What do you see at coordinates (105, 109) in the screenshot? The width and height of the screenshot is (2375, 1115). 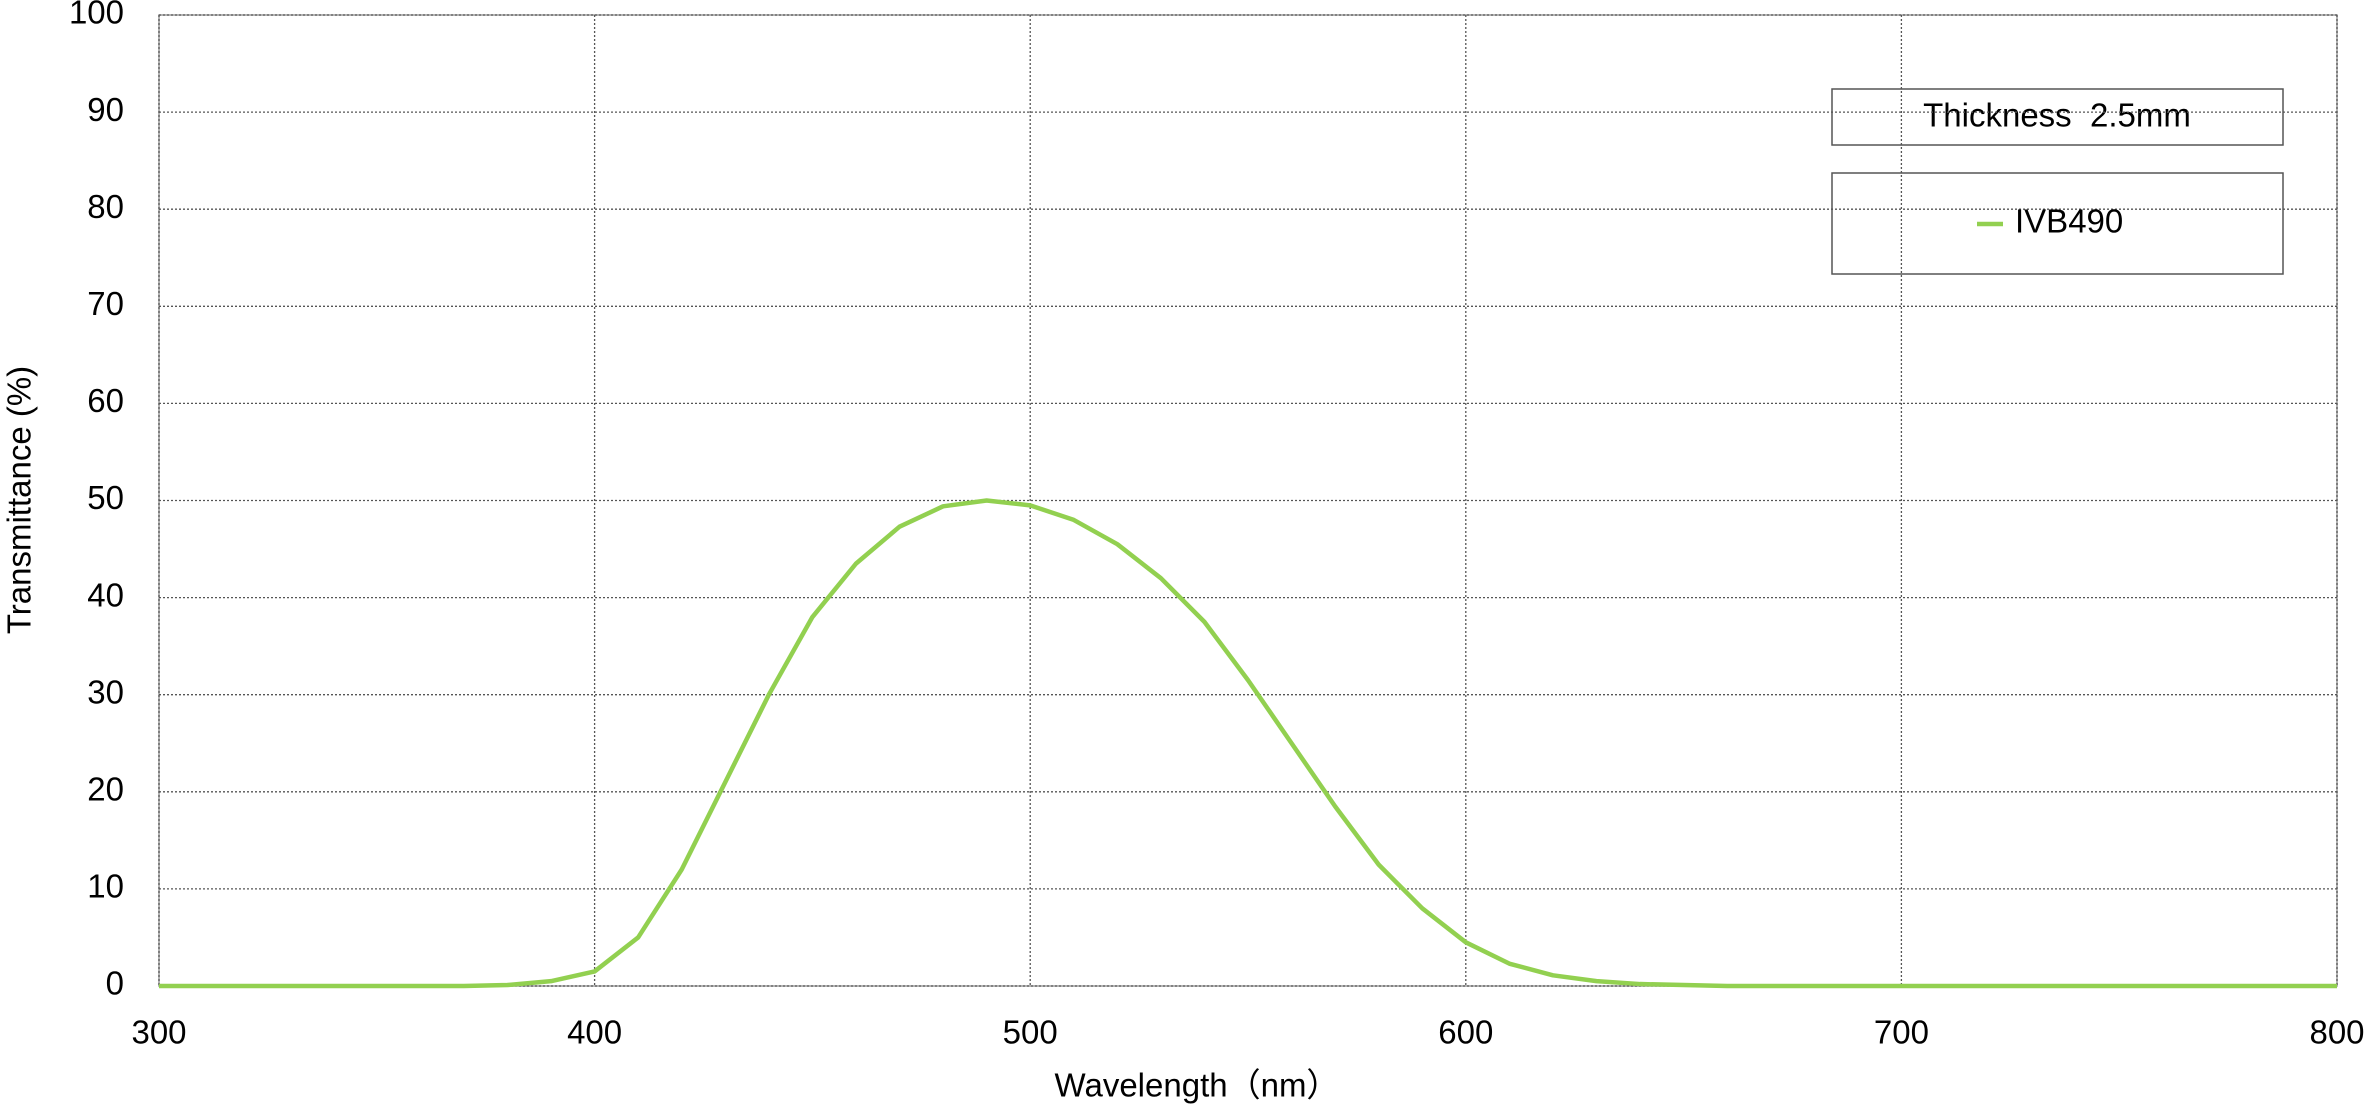 I see `y-tick-label: 90` at bounding box center [105, 109].